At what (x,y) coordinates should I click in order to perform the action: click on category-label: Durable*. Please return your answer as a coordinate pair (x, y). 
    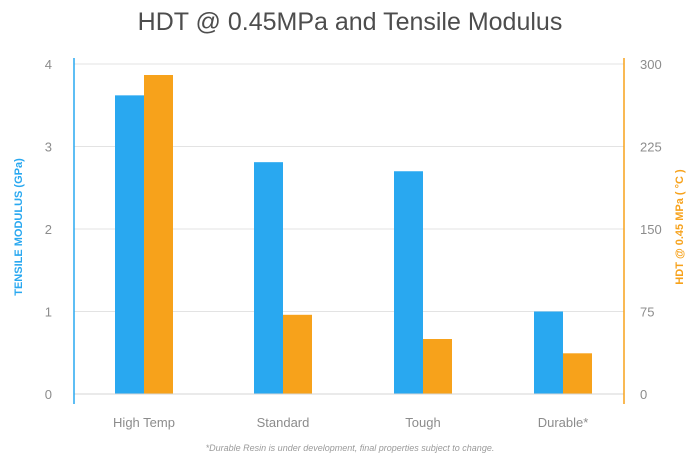
    Looking at the image, I should click on (563, 422).